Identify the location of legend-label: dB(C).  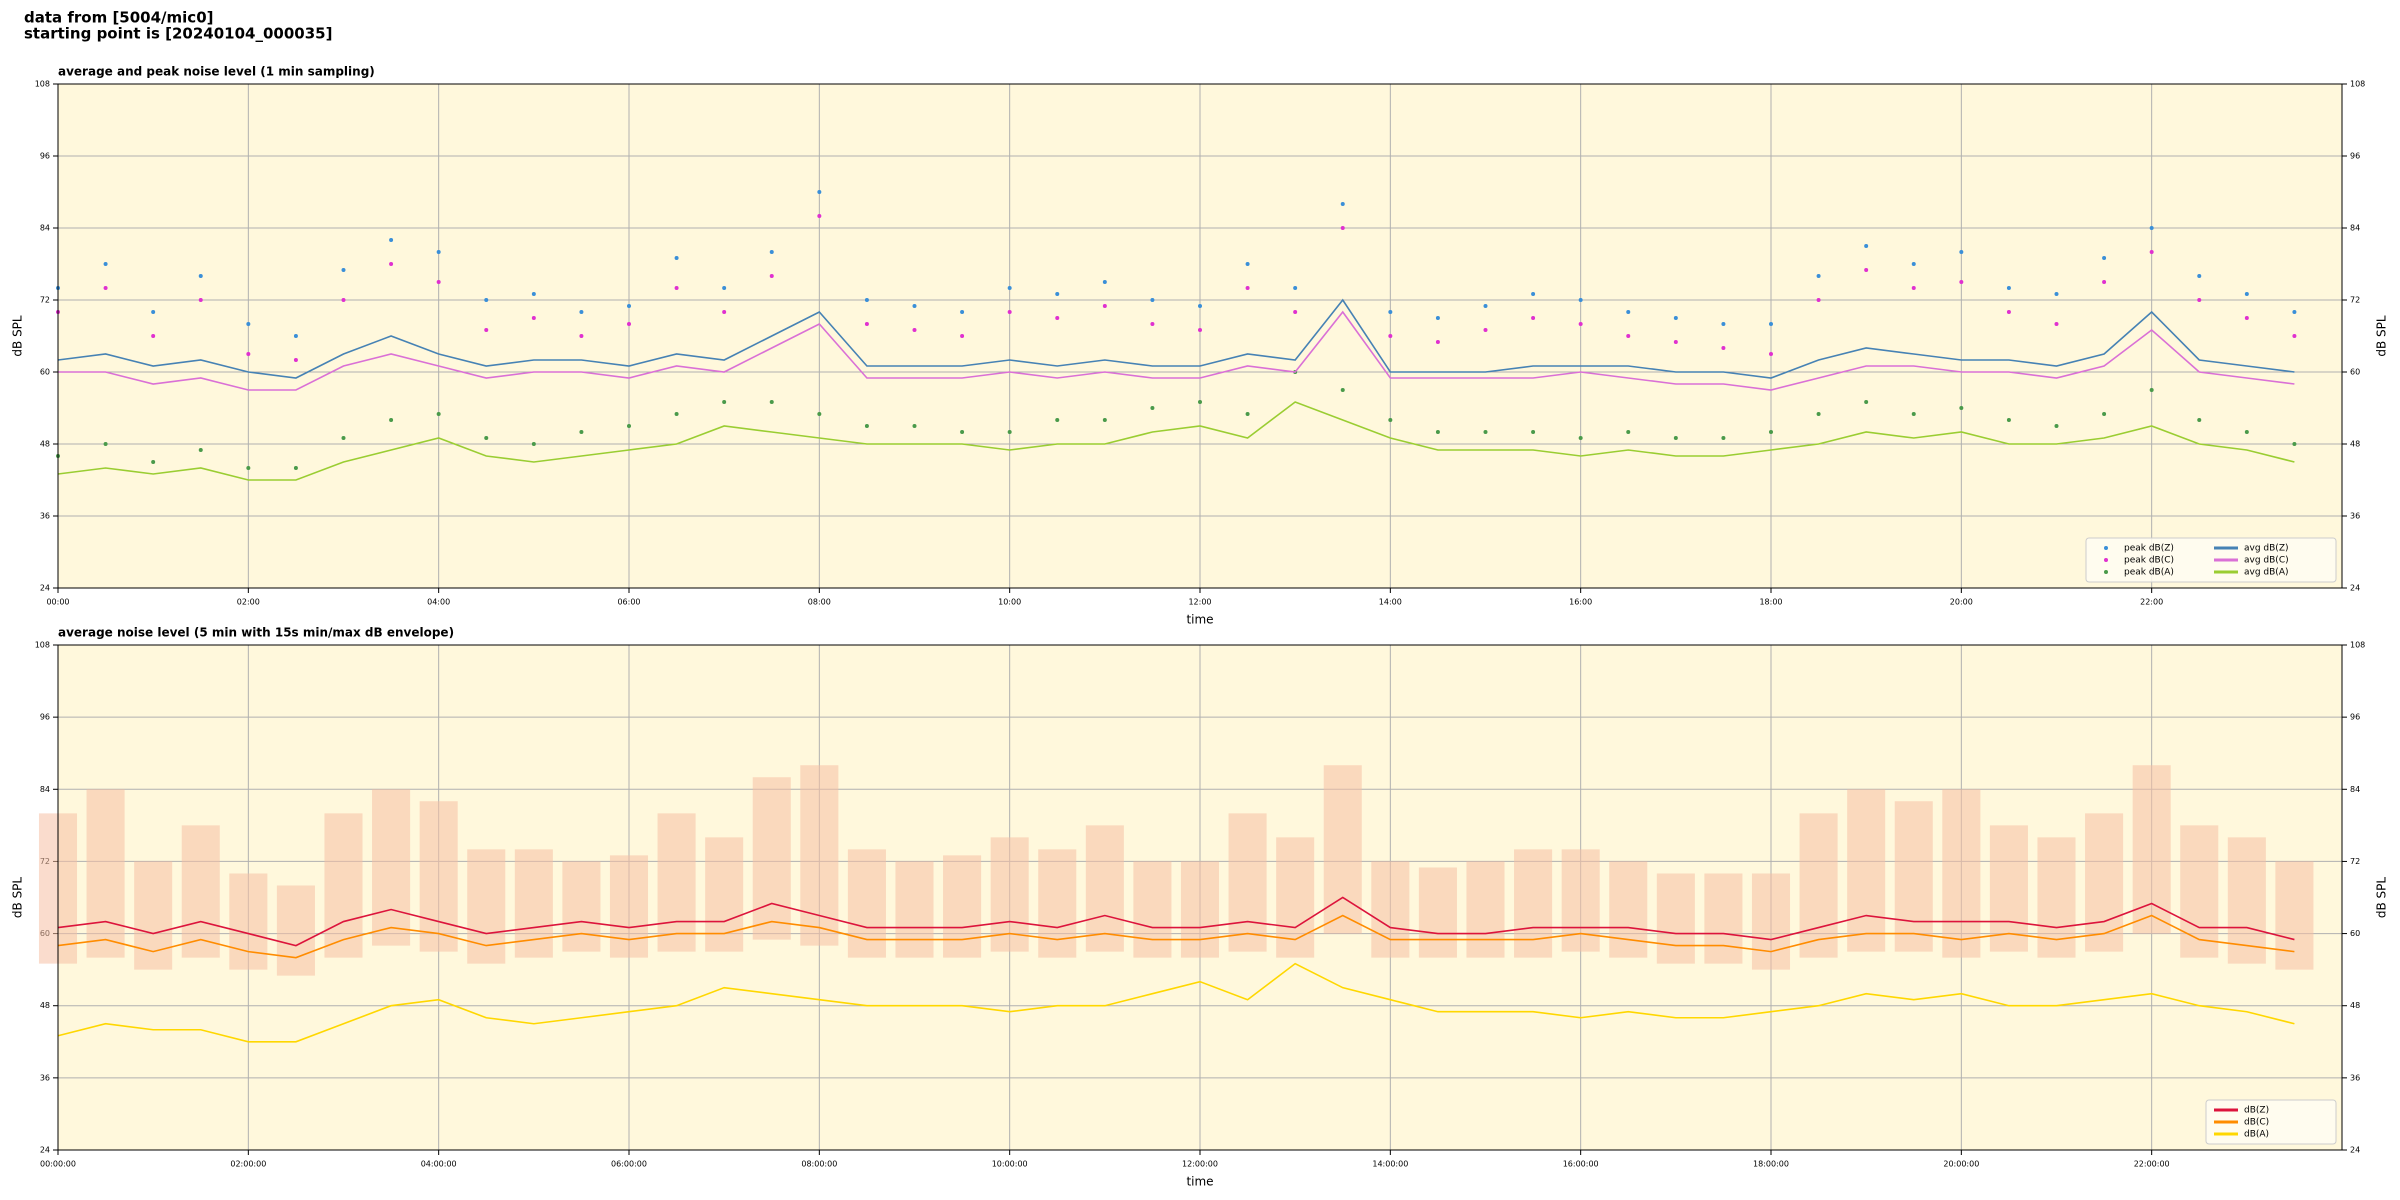
(2256, 1123).